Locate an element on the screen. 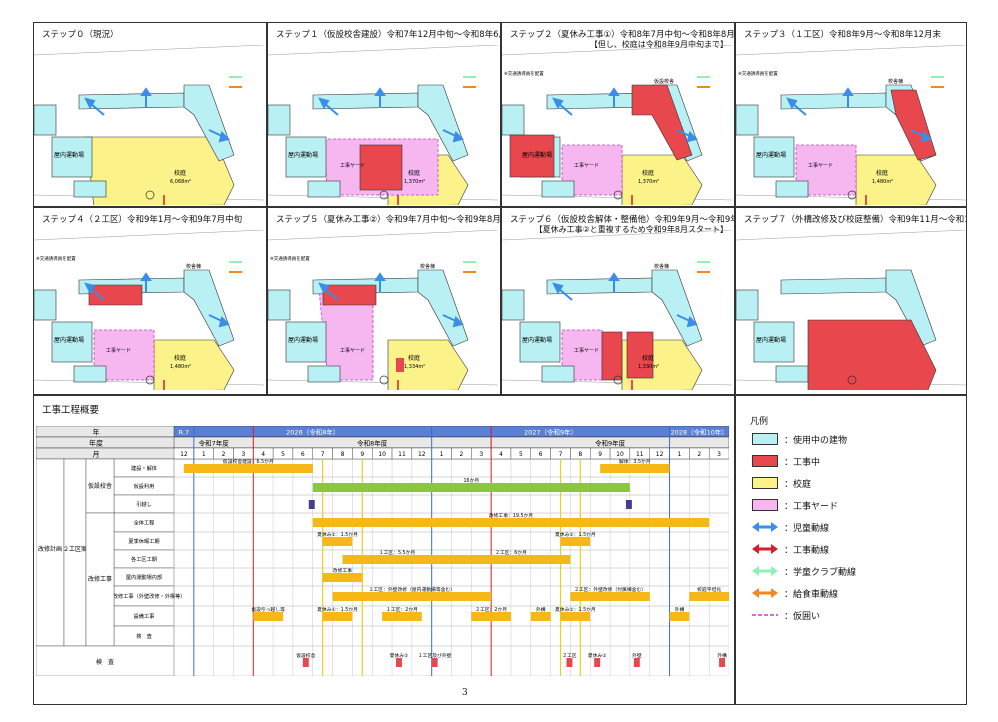 The width and height of the screenshot is (998, 722). month-text: 6 is located at coordinates (541, 454).